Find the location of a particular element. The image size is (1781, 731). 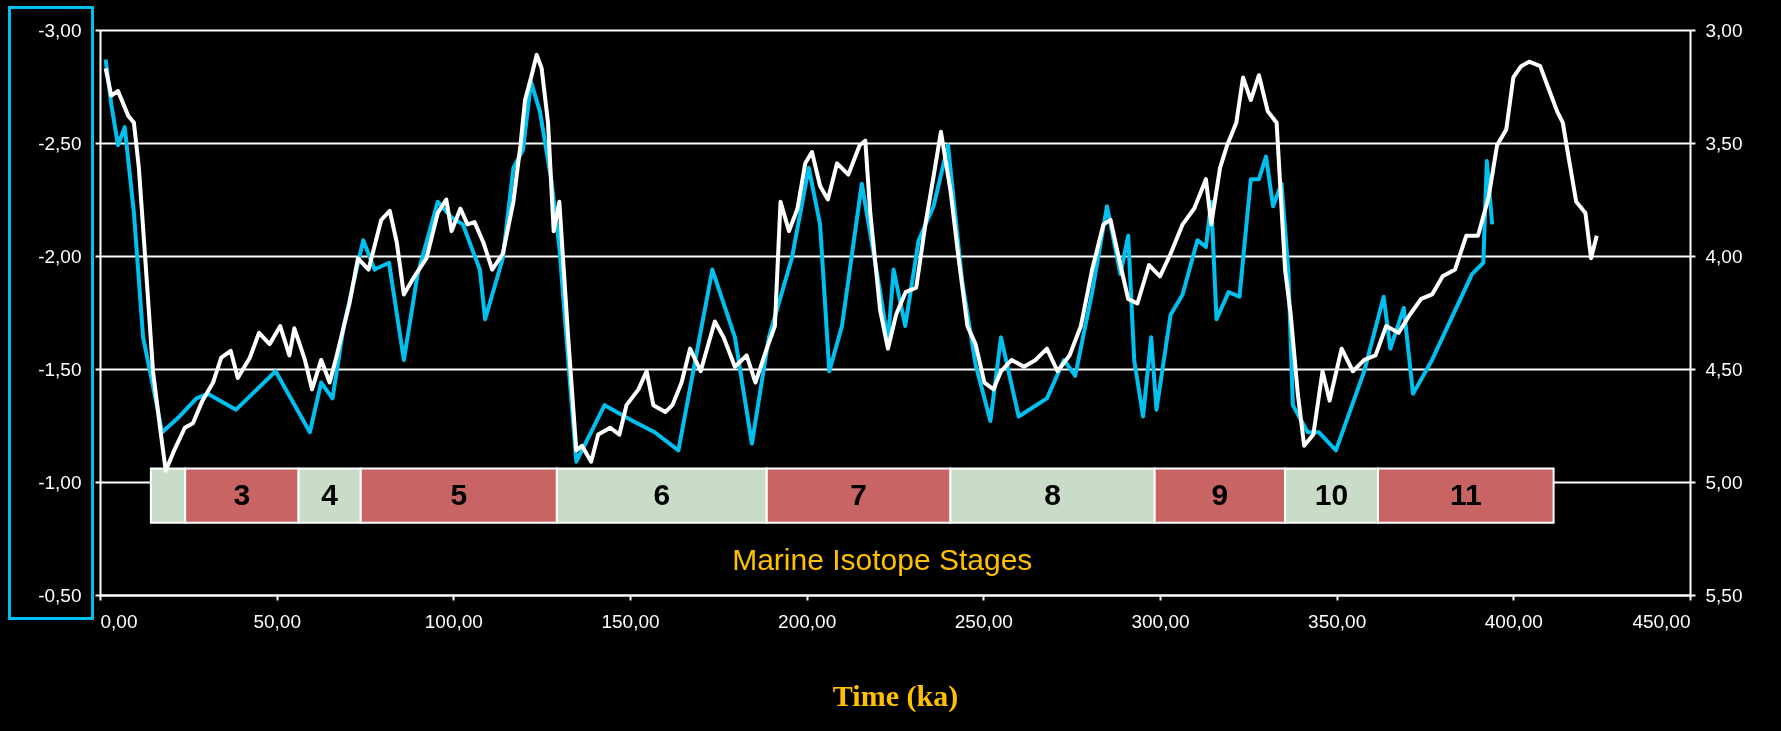

band-label: 4 is located at coordinates (330, 494).